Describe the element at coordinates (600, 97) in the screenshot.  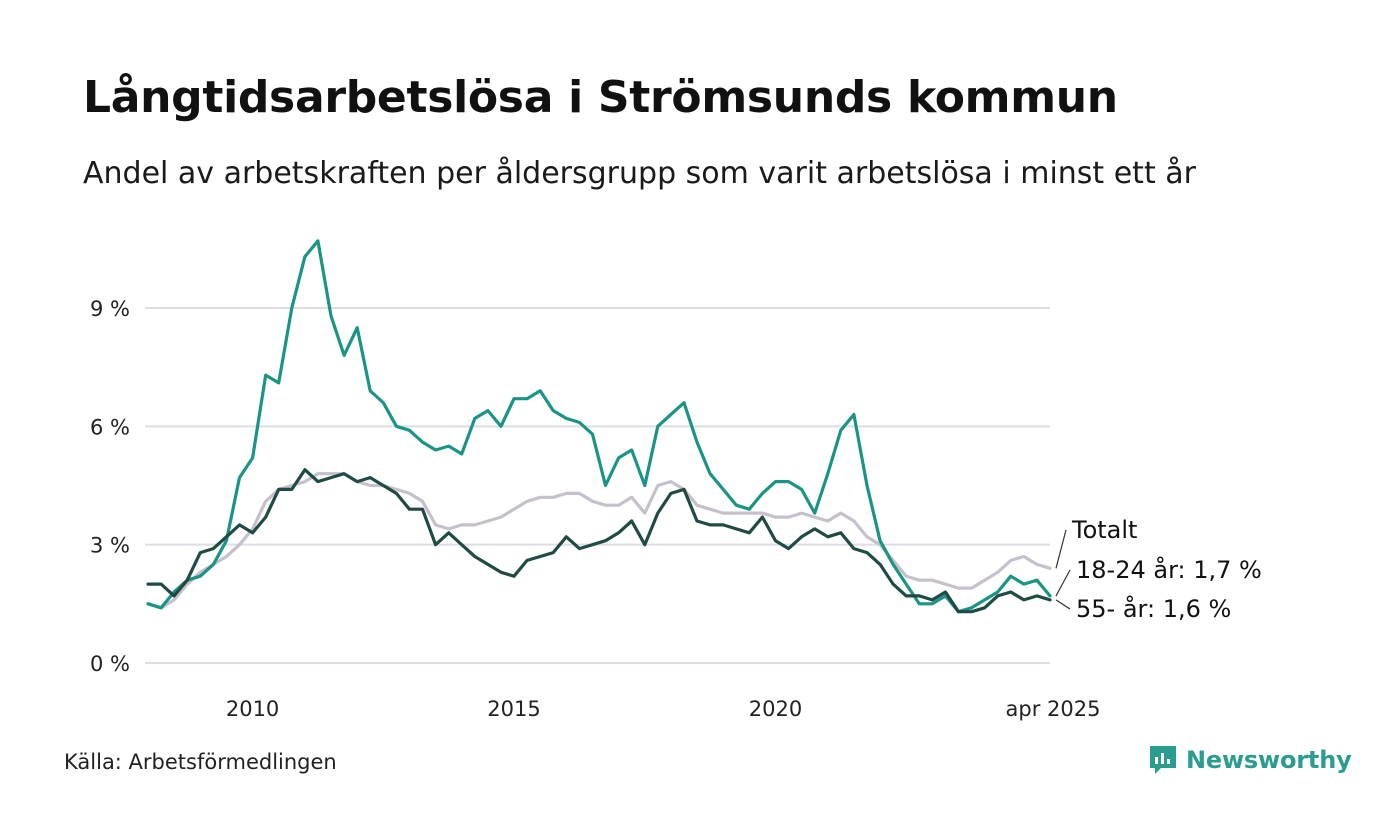
I see `chart-title: Långtidsarbetslösa i Strömsunds kommun` at that location.